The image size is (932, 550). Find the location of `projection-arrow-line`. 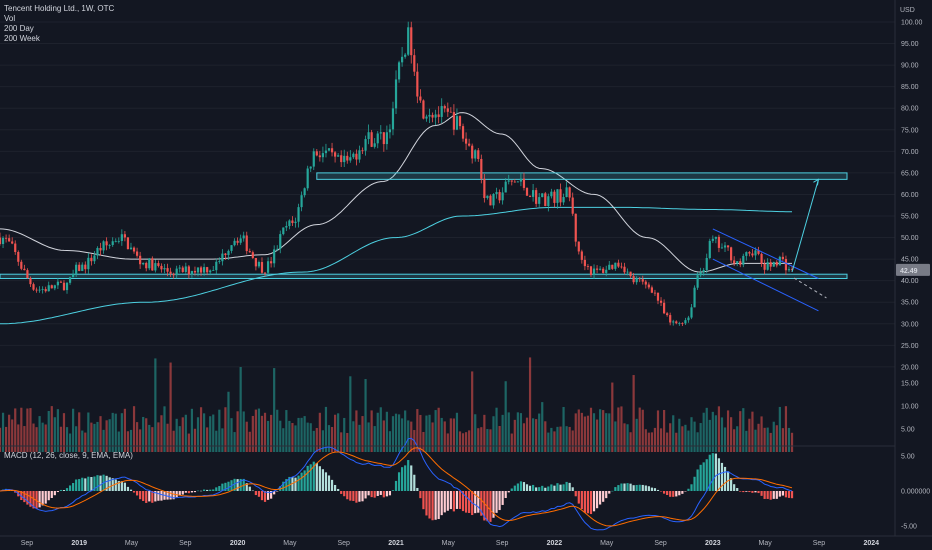

projection-arrow-line is located at coordinates (805, 226).